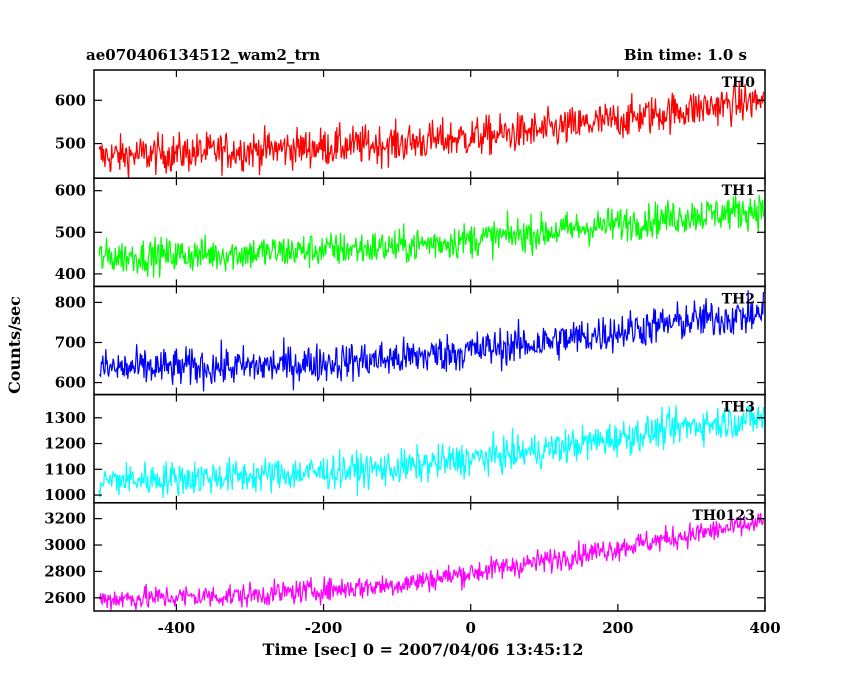  I want to click on y-tick-label: 800, so click(70, 302).